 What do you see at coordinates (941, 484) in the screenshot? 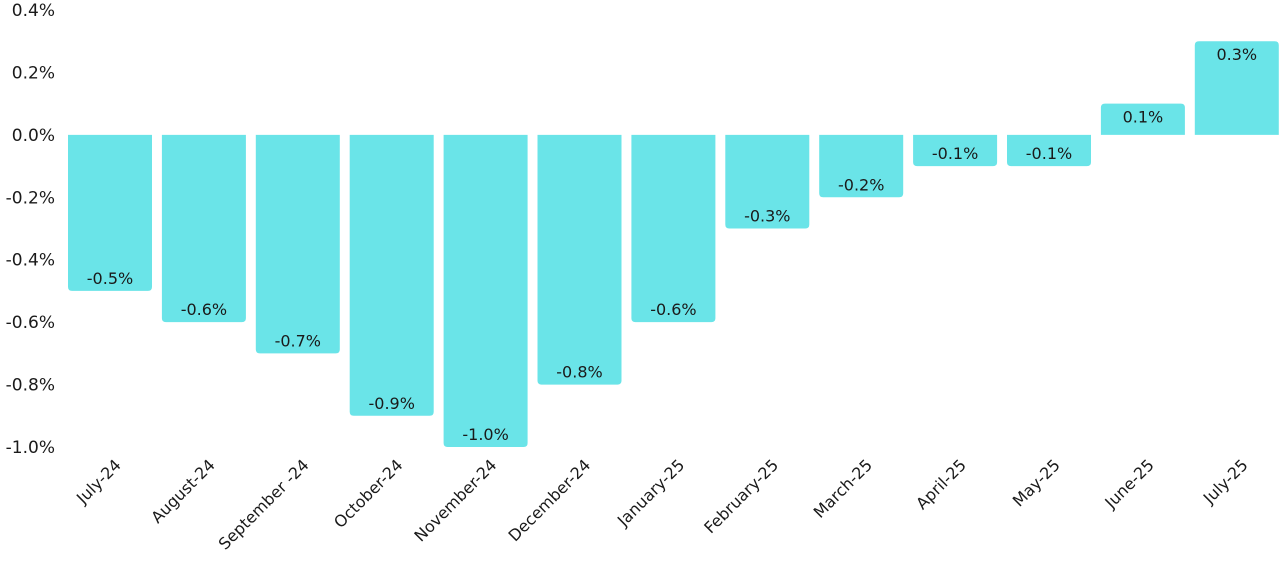
I see `x-tick-label: April-25` at bounding box center [941, 484].